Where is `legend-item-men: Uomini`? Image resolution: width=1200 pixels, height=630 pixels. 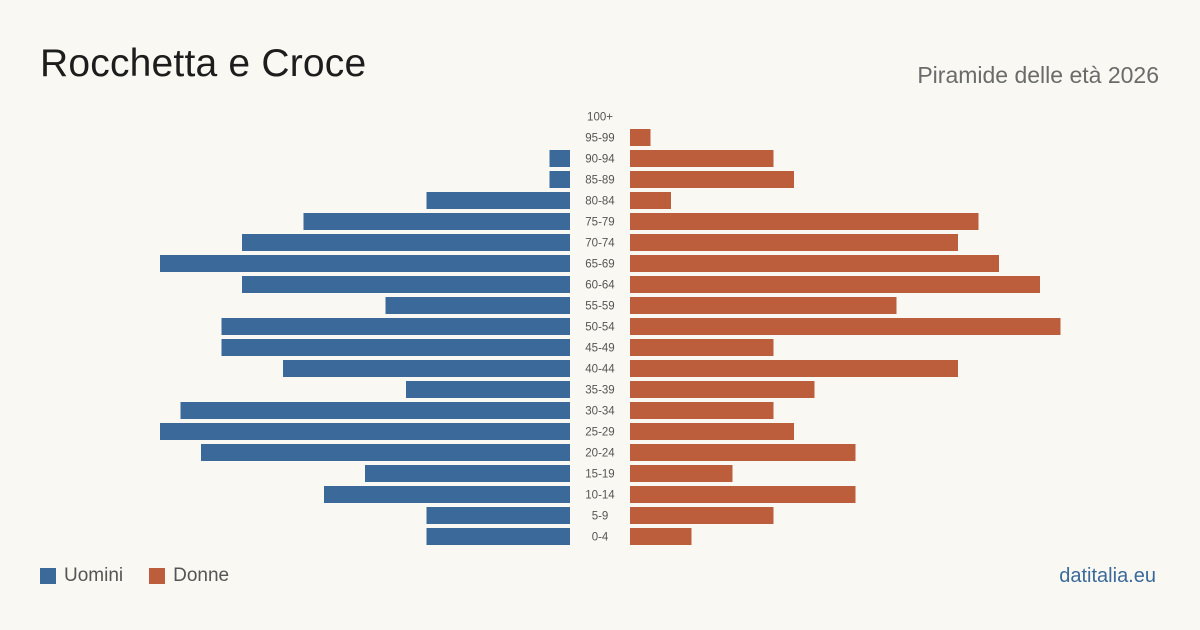
legend-item-men: Uomini is located at coordinates (81, 576).